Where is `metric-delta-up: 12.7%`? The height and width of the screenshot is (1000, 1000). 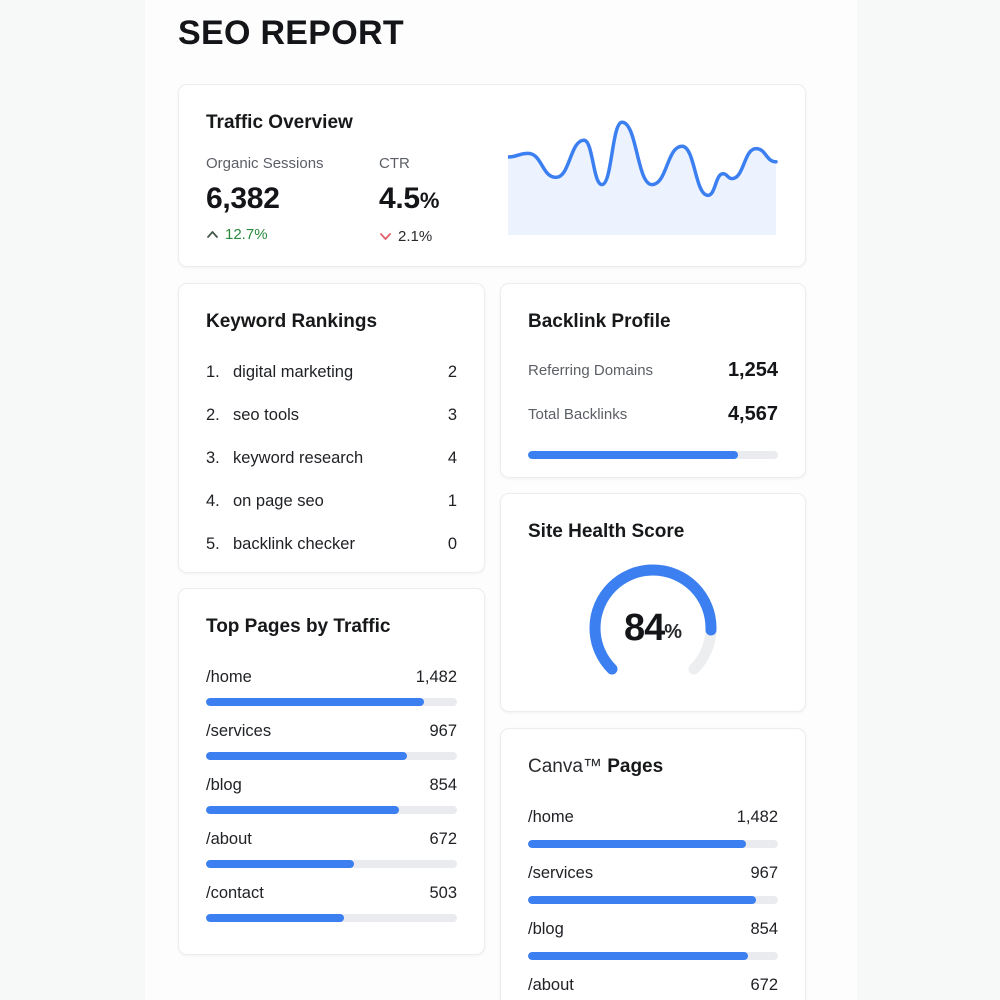
metric-delta-up: 12.7% is located at coordinates (292, 234).